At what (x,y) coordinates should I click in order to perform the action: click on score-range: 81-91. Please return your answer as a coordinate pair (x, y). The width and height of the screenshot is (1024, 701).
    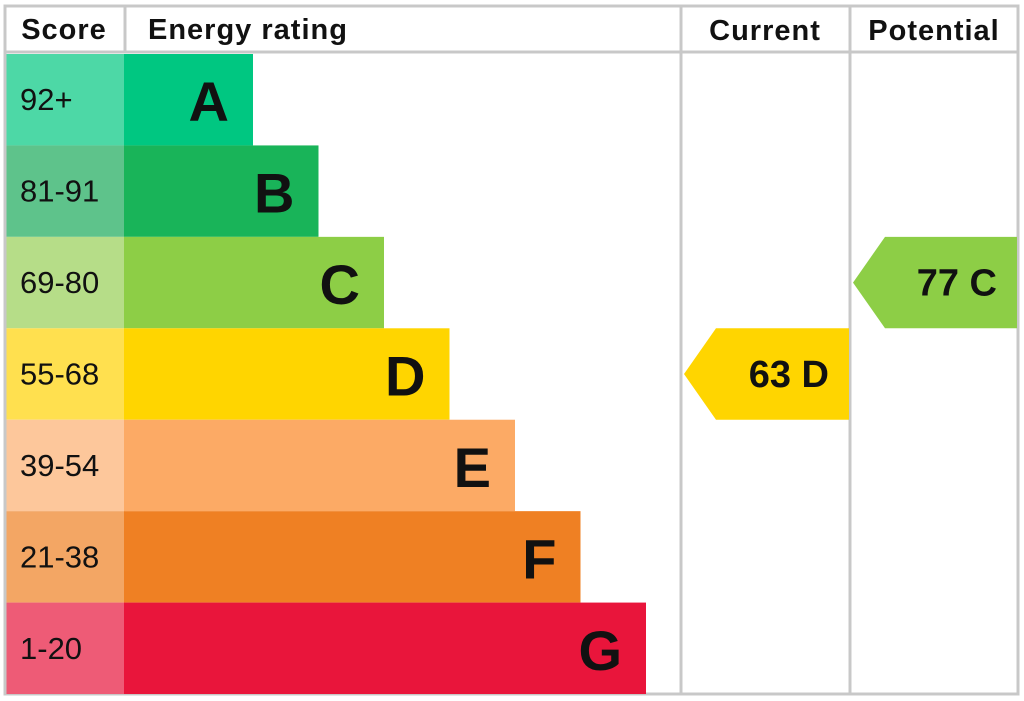
    Looking at the image, I should click on (59, 191).